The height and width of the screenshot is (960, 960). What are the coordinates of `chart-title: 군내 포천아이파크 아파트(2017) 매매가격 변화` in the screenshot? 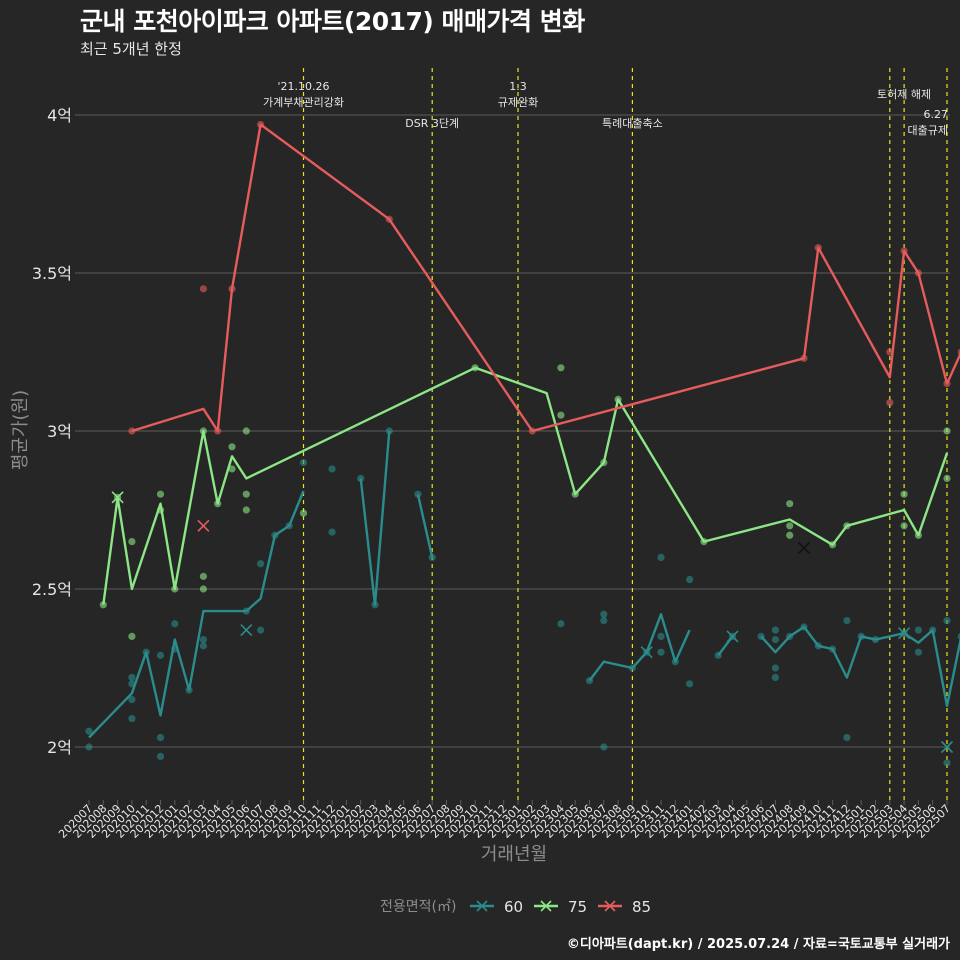 It's located at (332, 21).